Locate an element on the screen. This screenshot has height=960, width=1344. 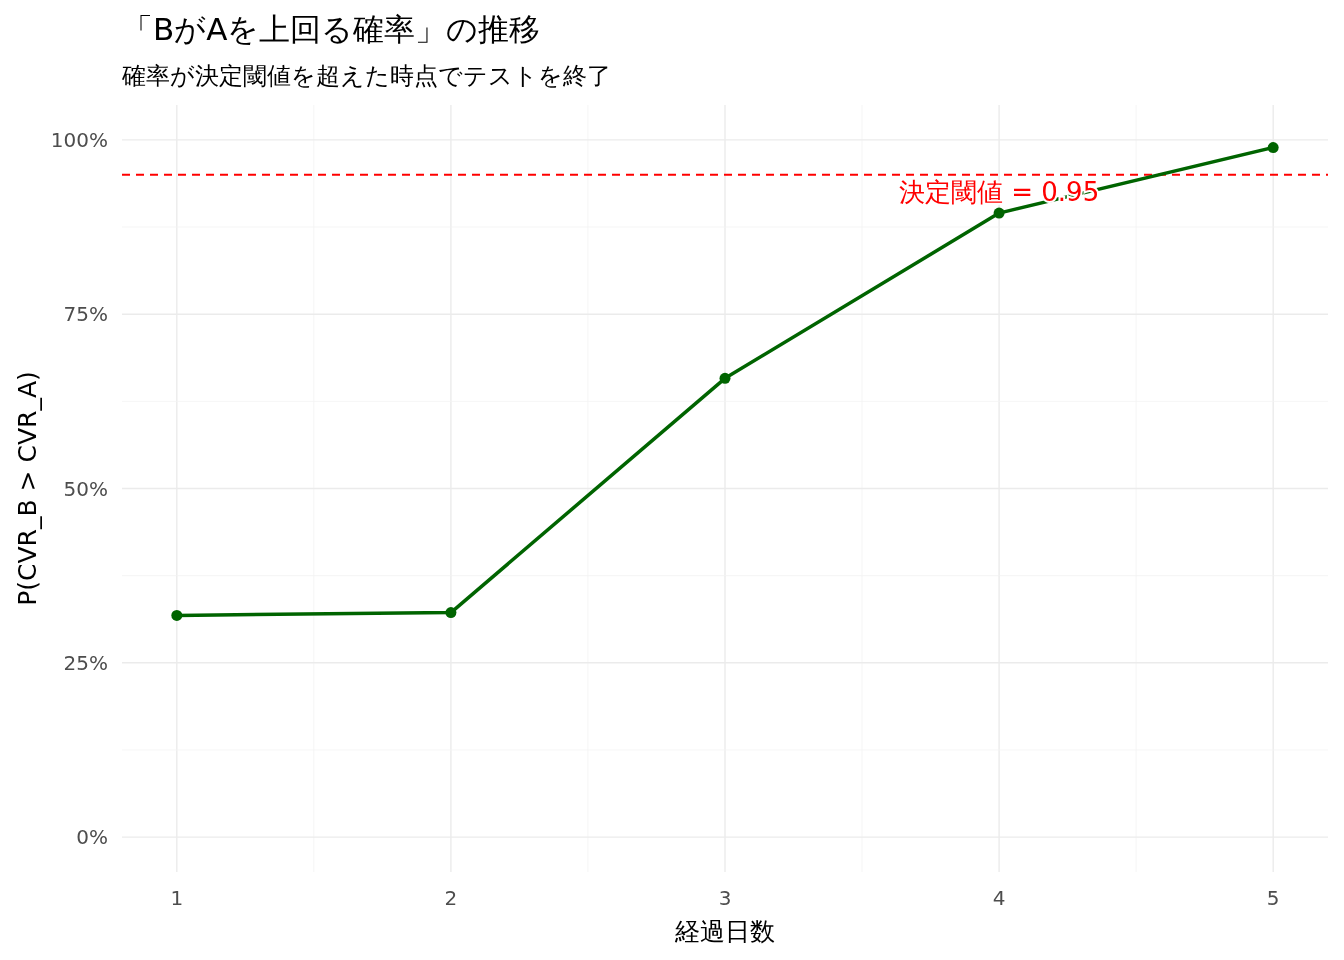
y-tick-label: 0% is located at coordinates (92, 837).